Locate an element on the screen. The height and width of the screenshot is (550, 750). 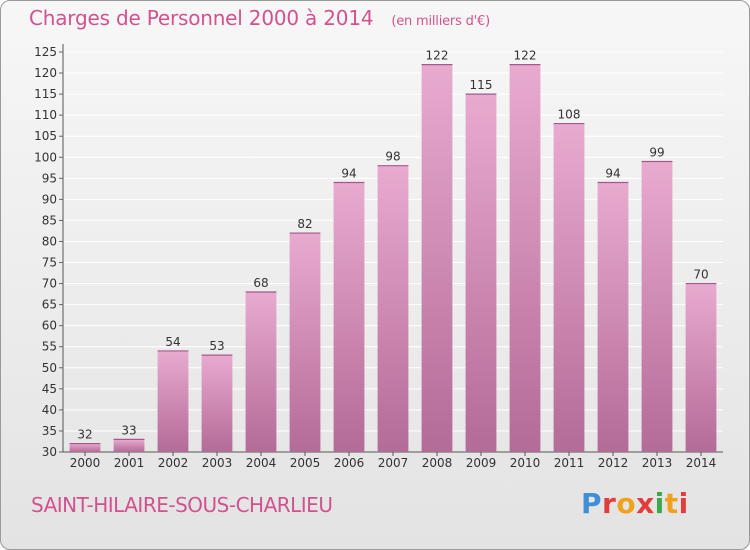
x-tick-label: 2001 is located at coordinates (129, 463).